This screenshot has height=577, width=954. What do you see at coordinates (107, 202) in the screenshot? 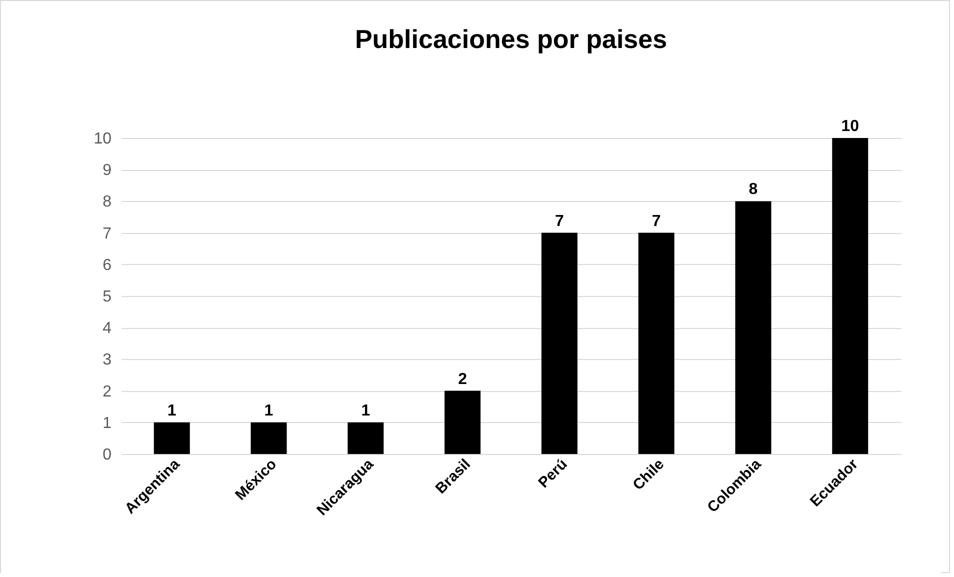
I see `y-tick-label: 8` at bounding box center [107, 202].